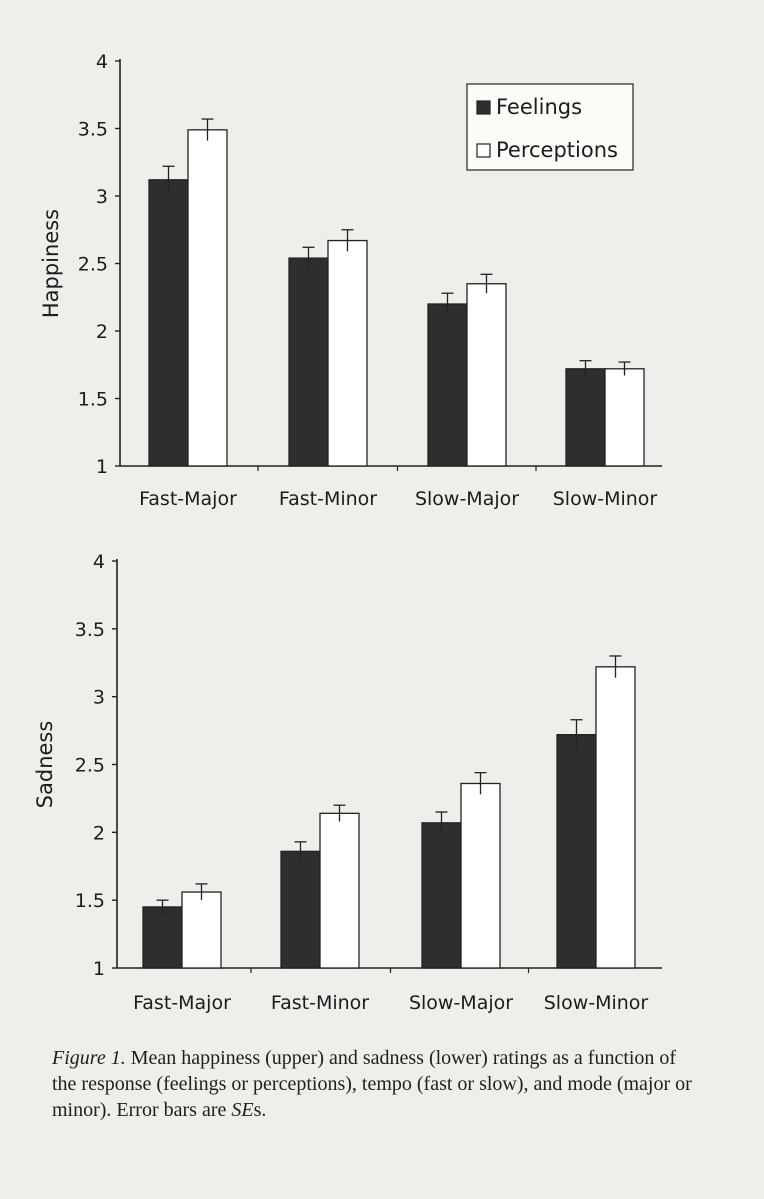 The height and width of the screenshot is (1199, 764). I want to click on legend: Feelings Perceptions, so click(550, 127).